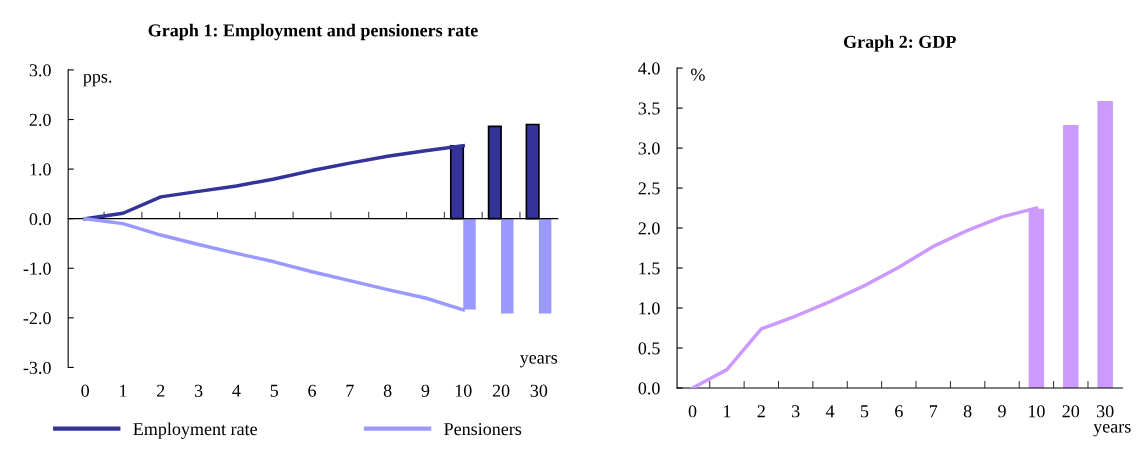 This screenshot has height=457, width=1136. I want to click on y-tick-label: 4.0, so click(649, 68).